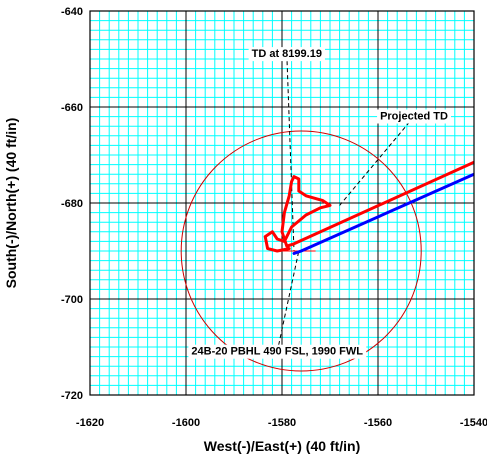 The height and width of the screenshot is (464, 487). What do you see at coordinates (378, 423) in the screenshot?
I see `x-tick-label: -1560` at bounding box center [378, 423].